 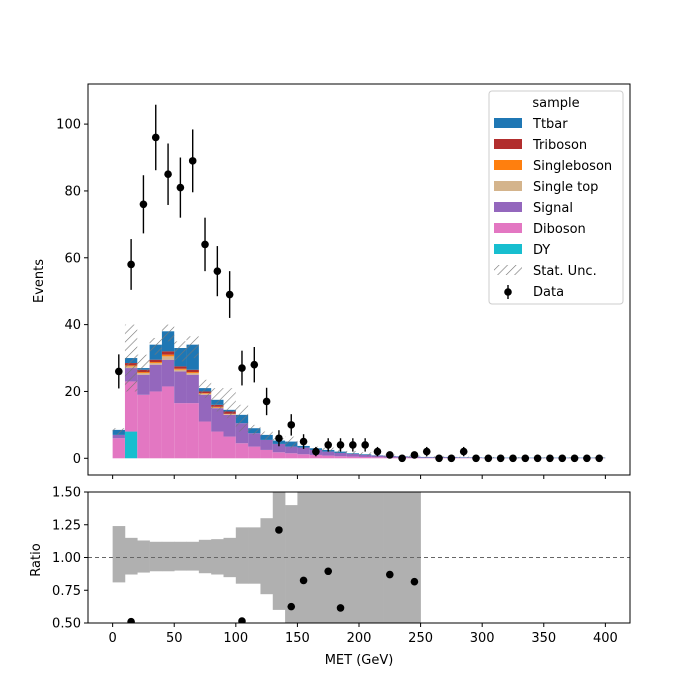 What do you see at coordinates (533, 208) in the screenshot?
I see `legend-item-signal: Signal` at bounding box center [533, 208].